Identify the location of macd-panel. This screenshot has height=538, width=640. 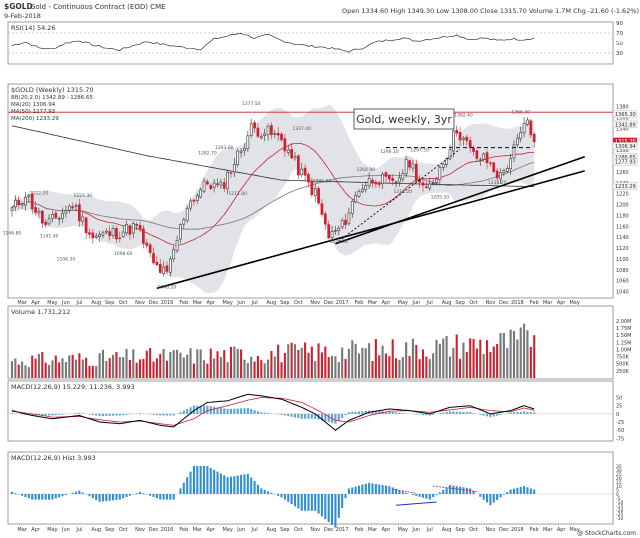
(310, 411).